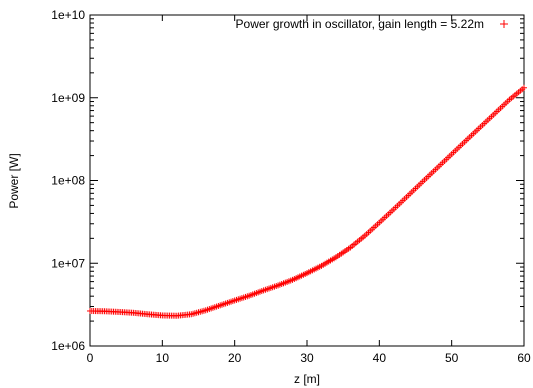 This screenshot has width=533, height=388. Describe the element at coordinates (68, 98) in the screenshot. I see `y-tick-label: 1e+09` at that location.